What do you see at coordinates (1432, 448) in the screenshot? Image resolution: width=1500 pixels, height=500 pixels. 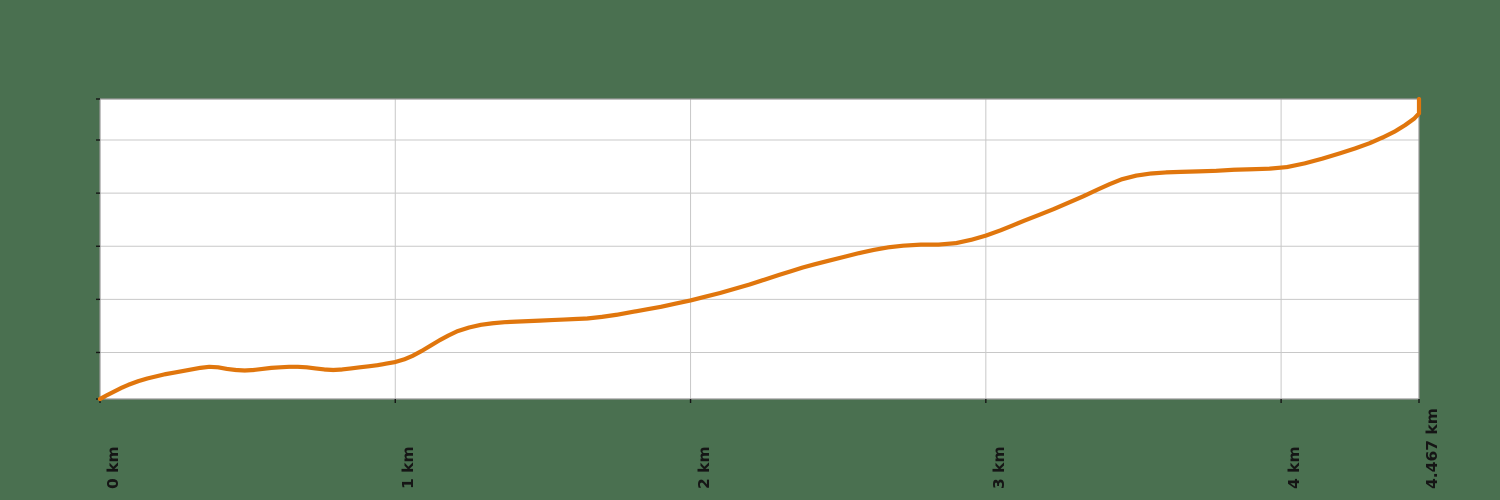 I see `x-axis-tick-label: 4.467 km` at bounding box center [1432, 448].